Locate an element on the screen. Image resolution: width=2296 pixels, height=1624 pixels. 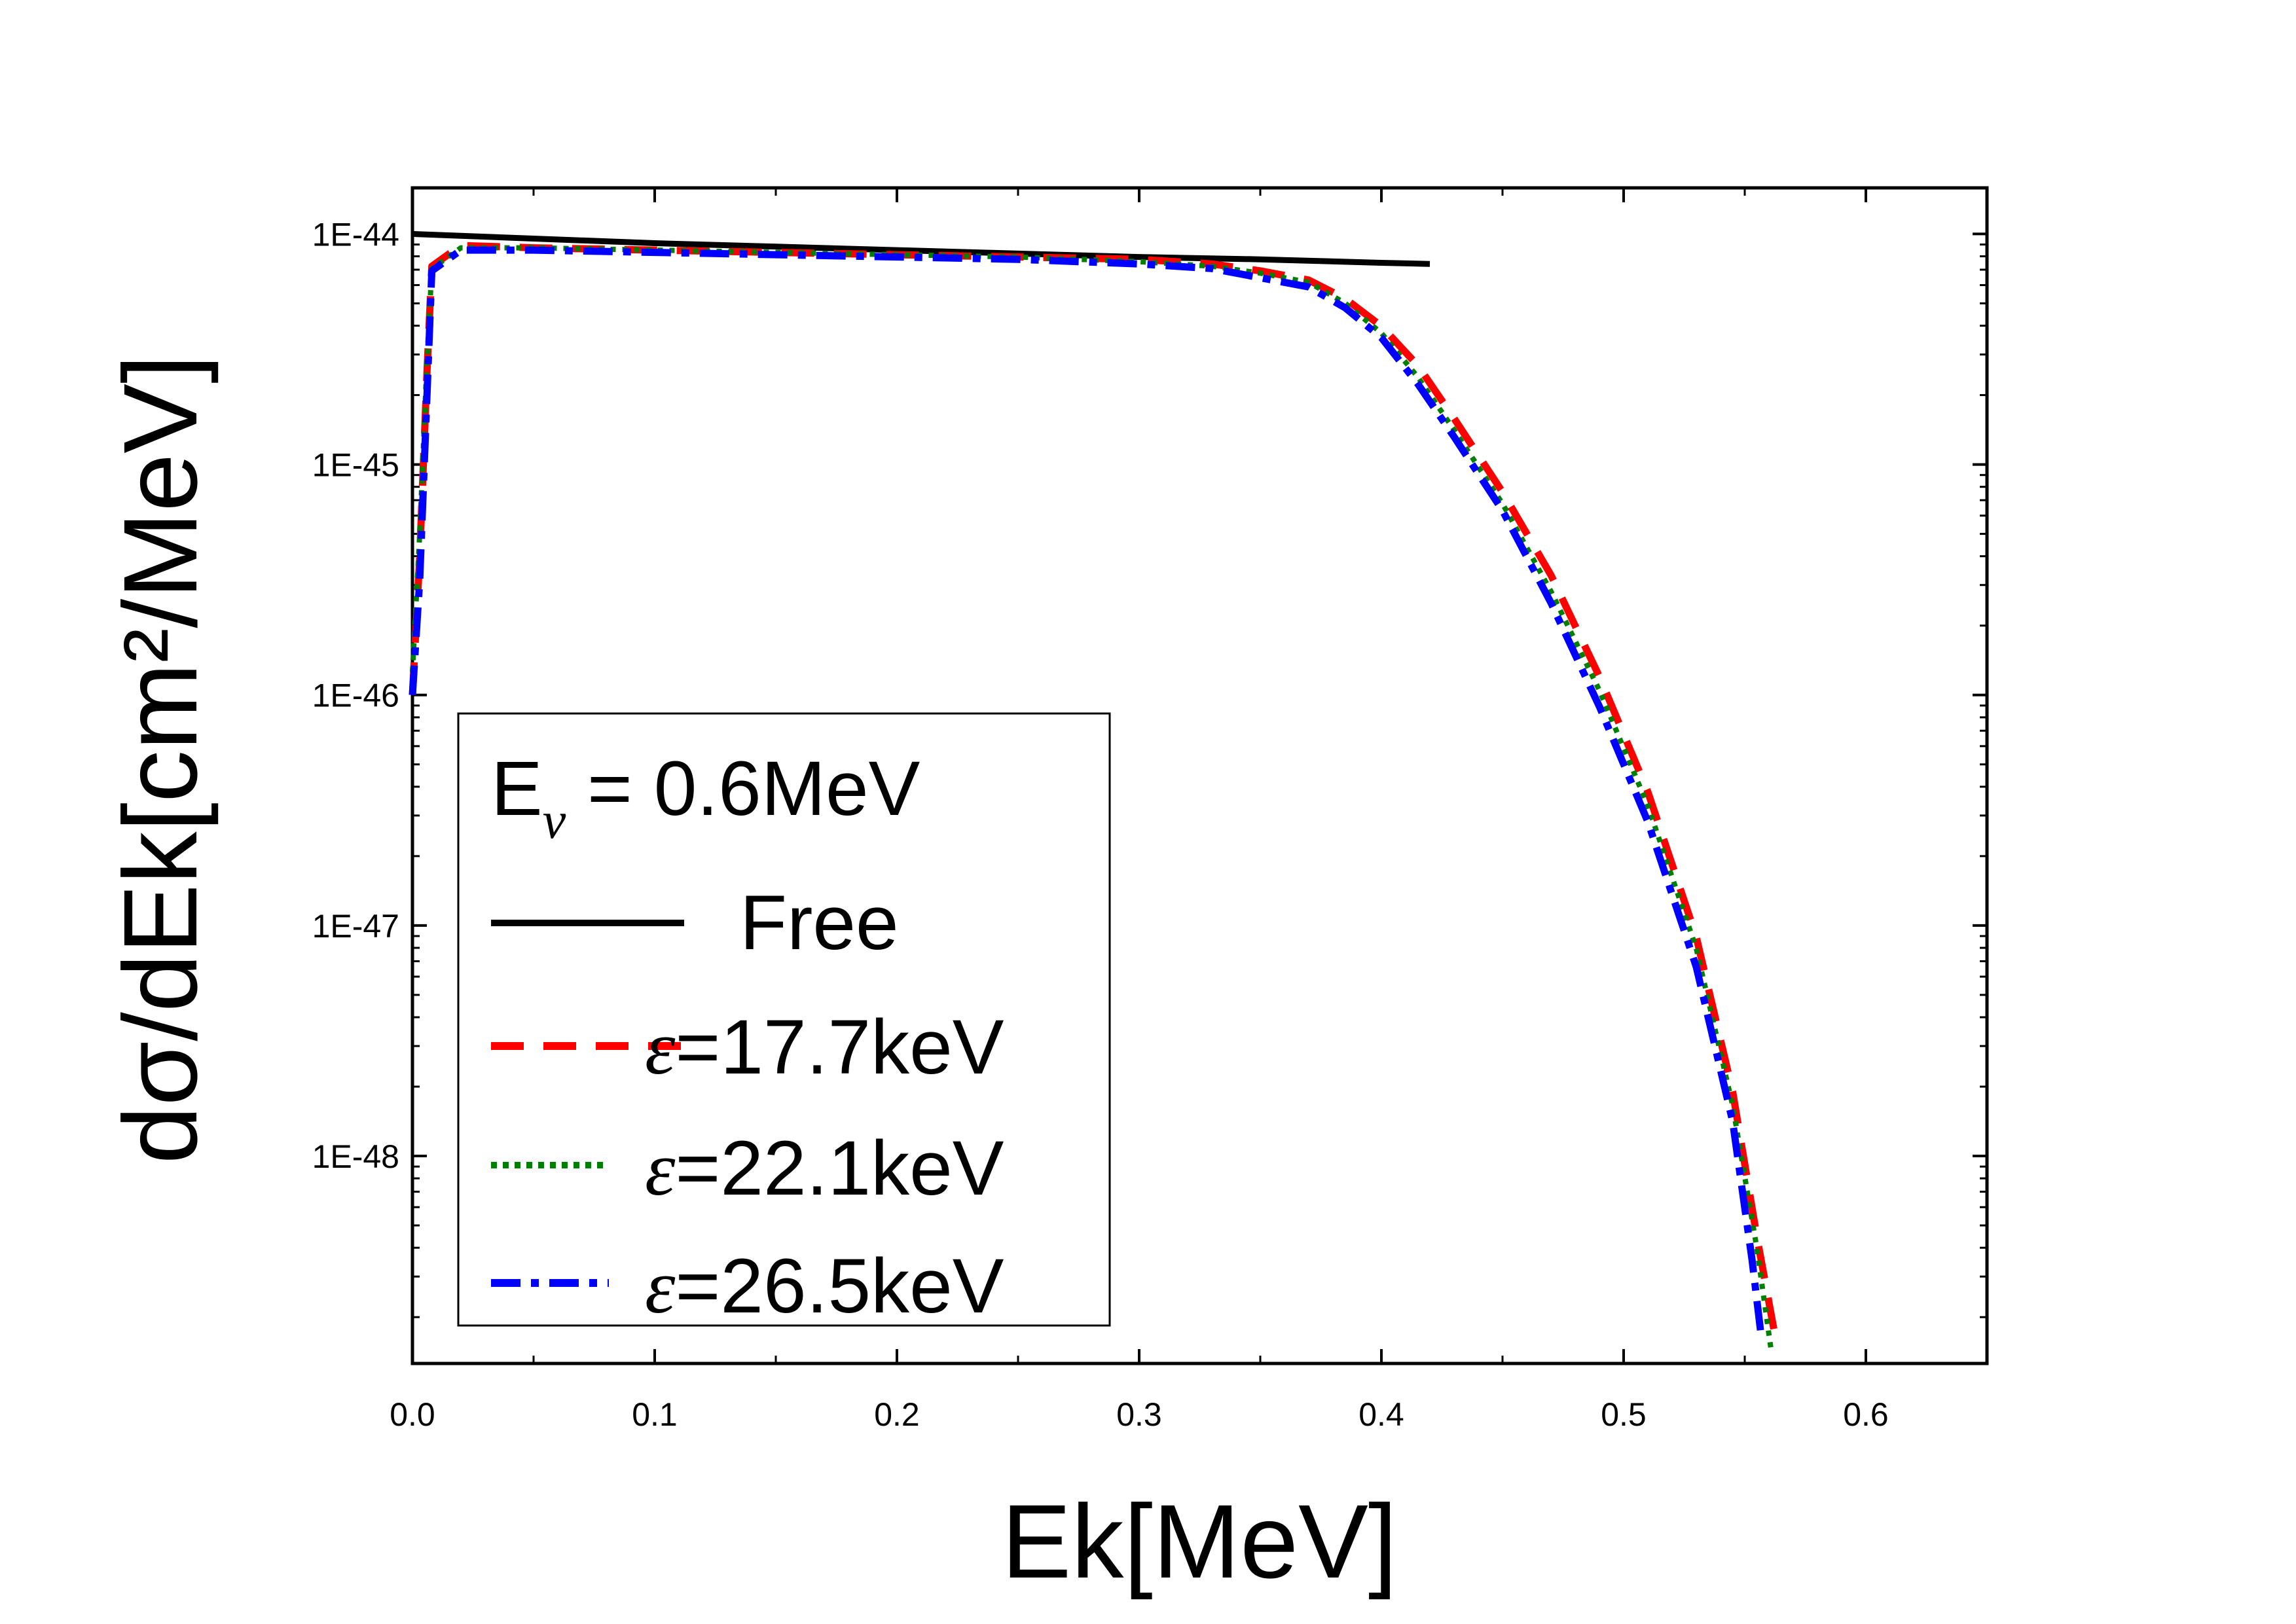
x-tick-label: 0.6 is located at coordinates (1866, 1414).